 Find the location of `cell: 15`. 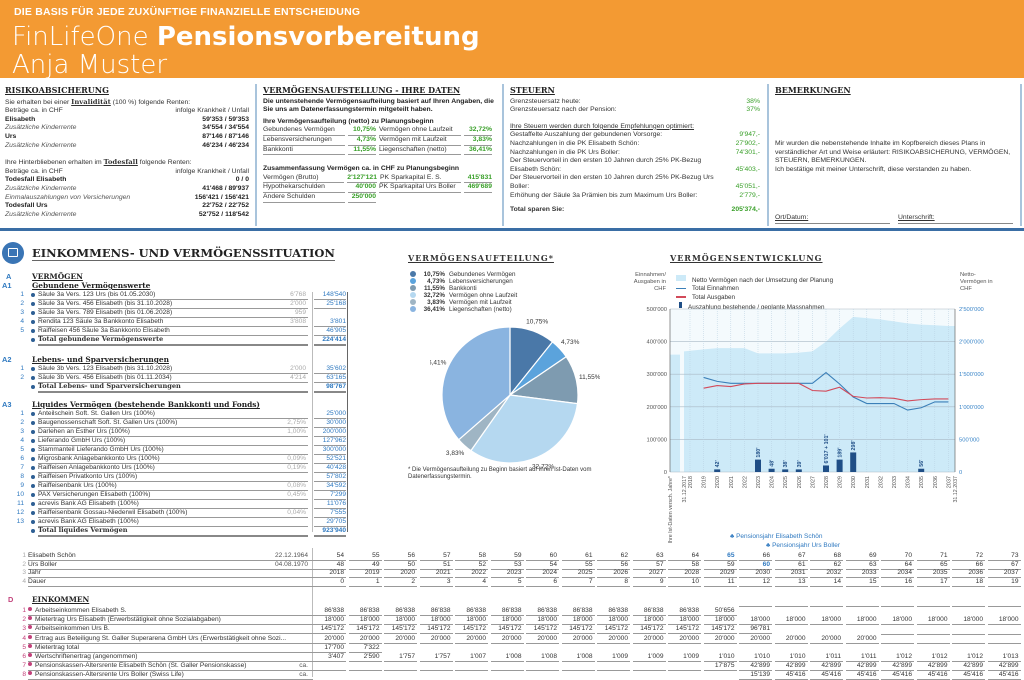

cell: 15 is located at coordinates (862, 582).